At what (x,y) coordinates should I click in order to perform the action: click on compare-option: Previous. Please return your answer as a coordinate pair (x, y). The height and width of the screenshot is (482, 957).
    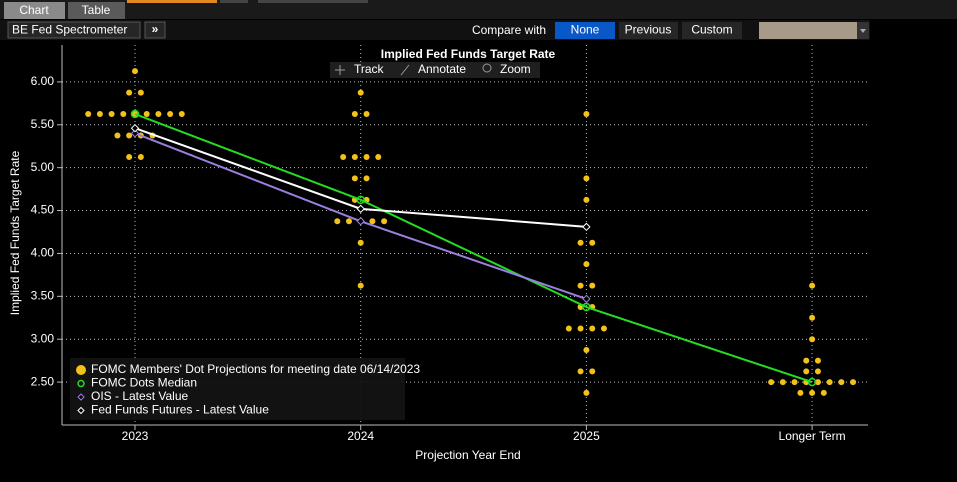
    Looking at the image, I should click on (648, 30).